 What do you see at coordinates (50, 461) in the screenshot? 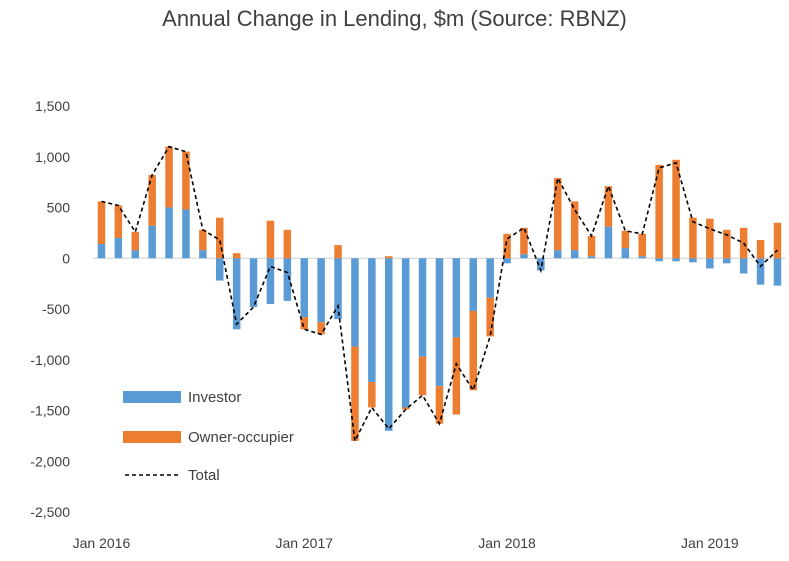
I see `y-tick-label: -2,000` at bounding box center [50, 461].